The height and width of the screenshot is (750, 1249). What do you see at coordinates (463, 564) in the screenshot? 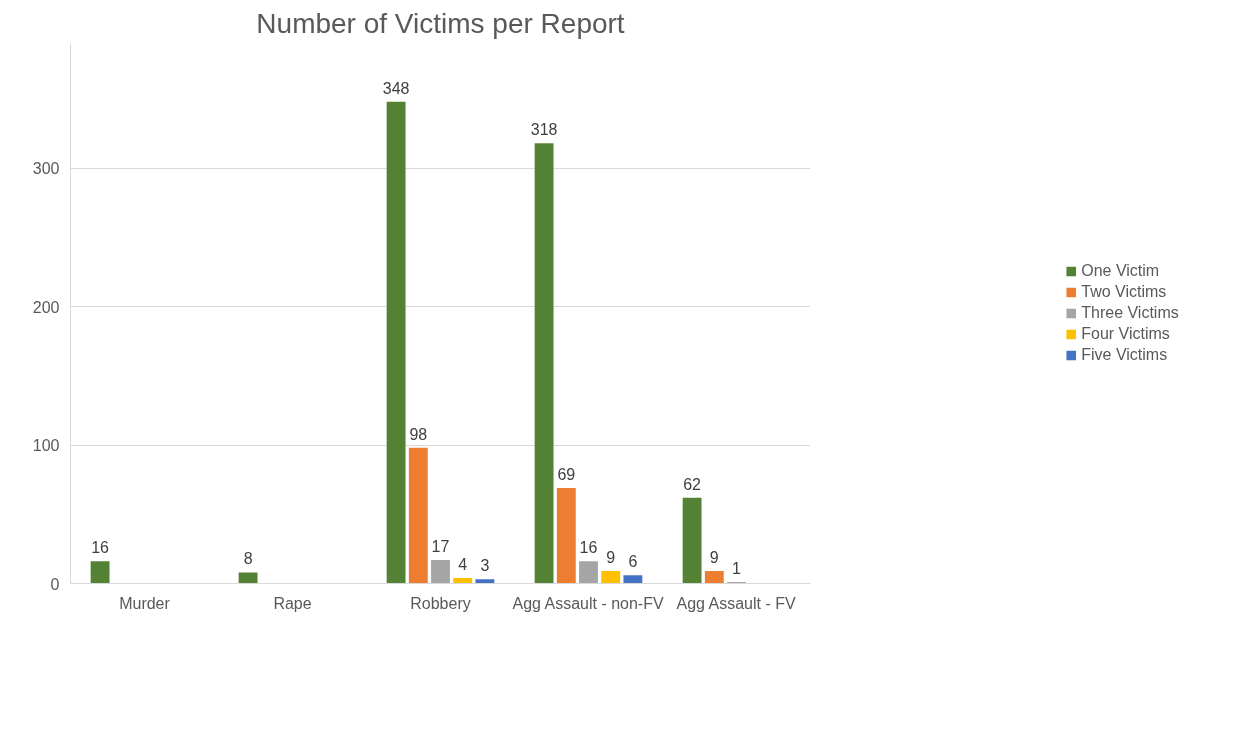
I see `data-label: 4` at bounding box center [463, 564].